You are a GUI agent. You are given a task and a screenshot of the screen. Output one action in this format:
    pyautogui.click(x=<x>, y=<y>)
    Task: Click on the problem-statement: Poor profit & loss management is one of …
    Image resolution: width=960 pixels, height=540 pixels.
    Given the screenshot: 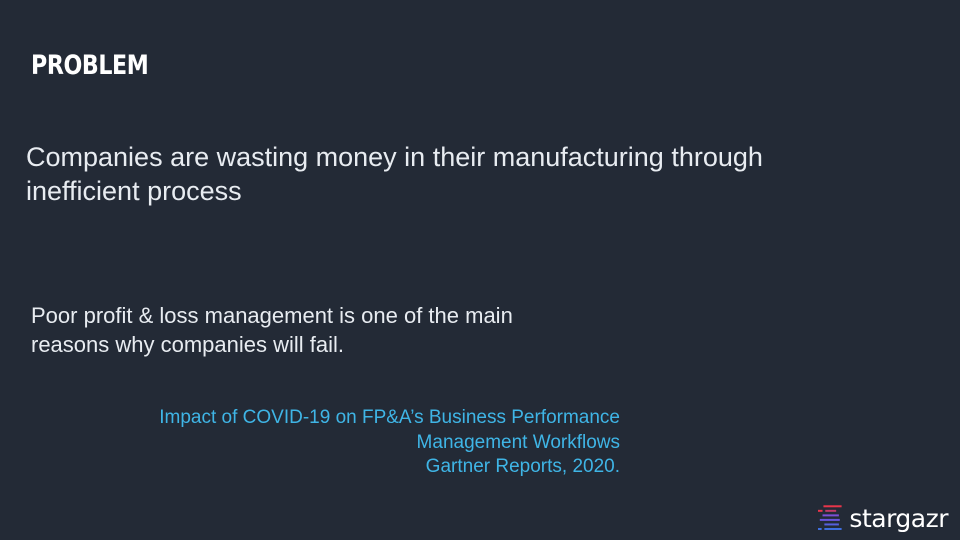 What is the action you would take?
    pyautogui.click(x=331, y=330)
    